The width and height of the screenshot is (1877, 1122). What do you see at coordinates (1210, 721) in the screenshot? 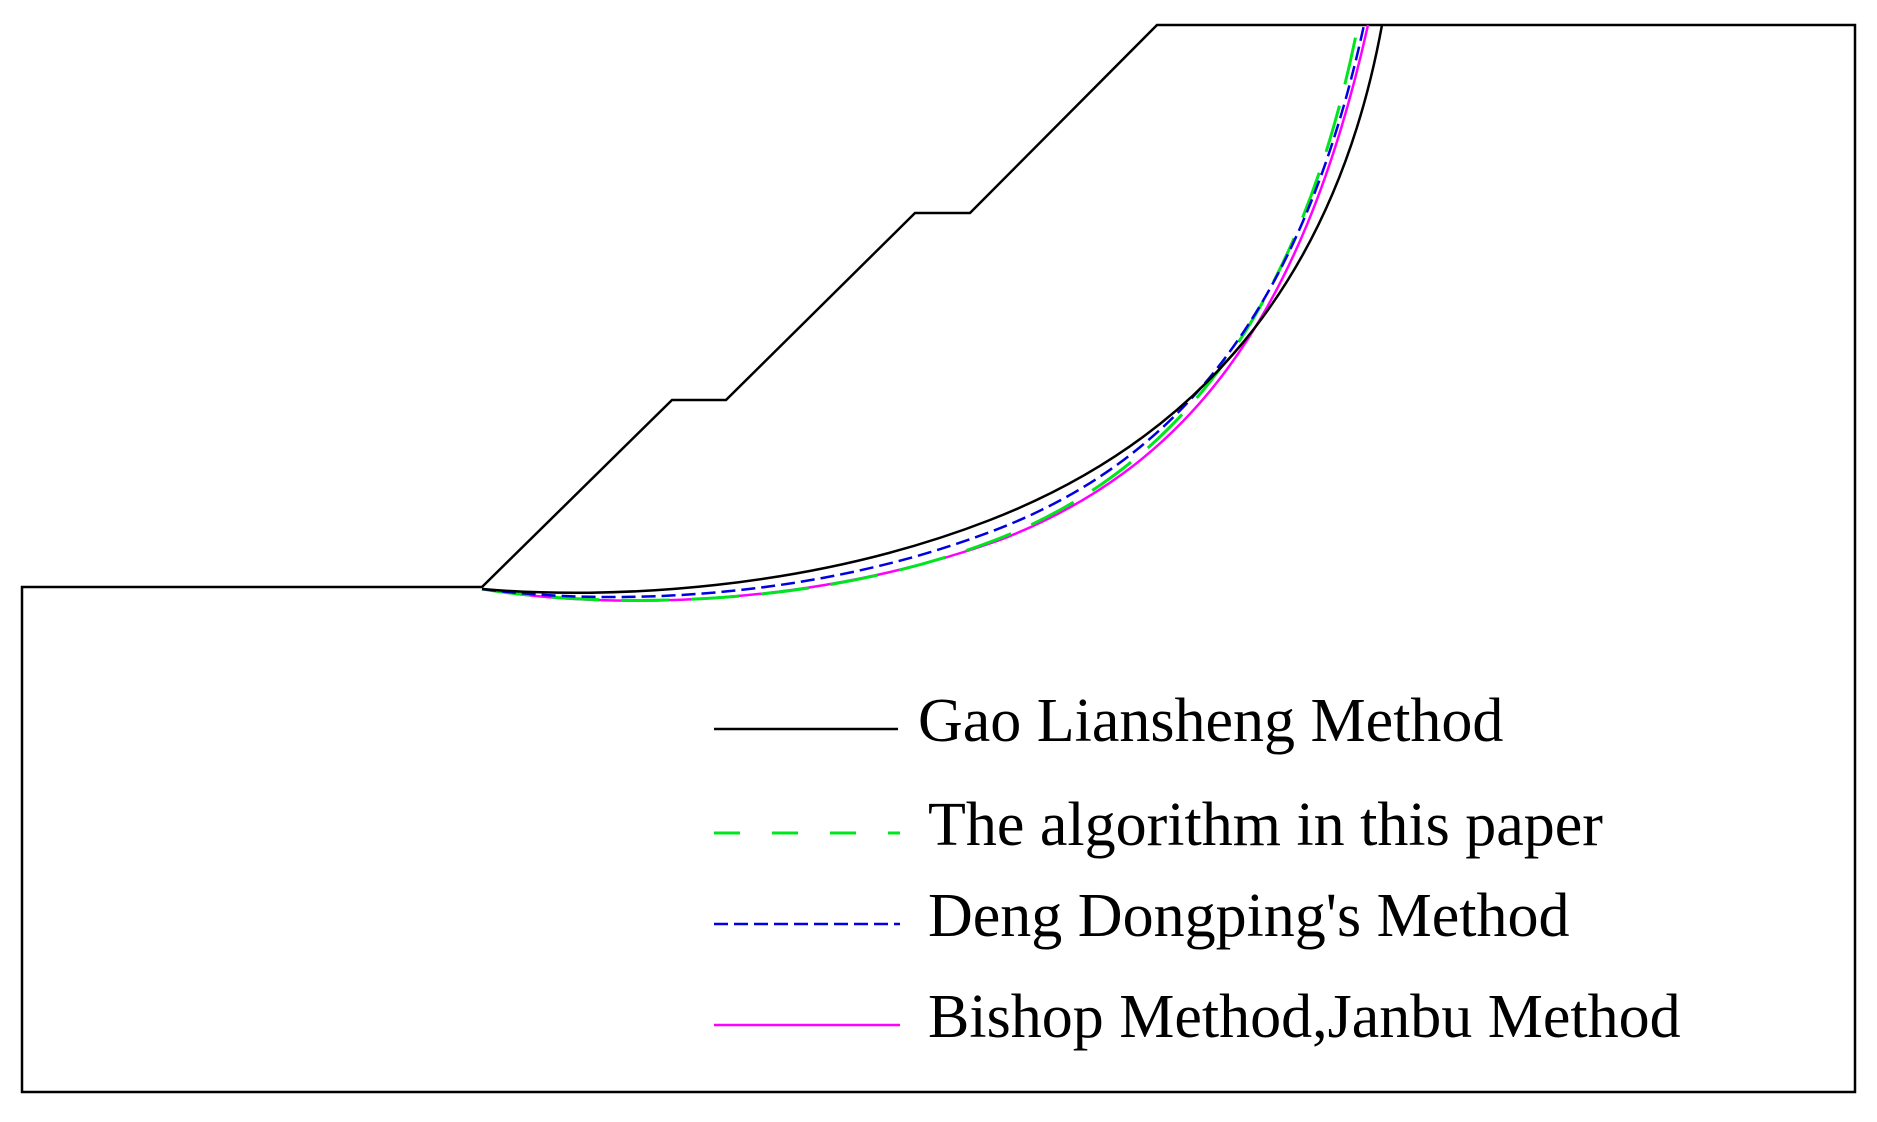
I see `legend-label-gao: Gao Liansheng Method` at bounding box center [1210, 721].